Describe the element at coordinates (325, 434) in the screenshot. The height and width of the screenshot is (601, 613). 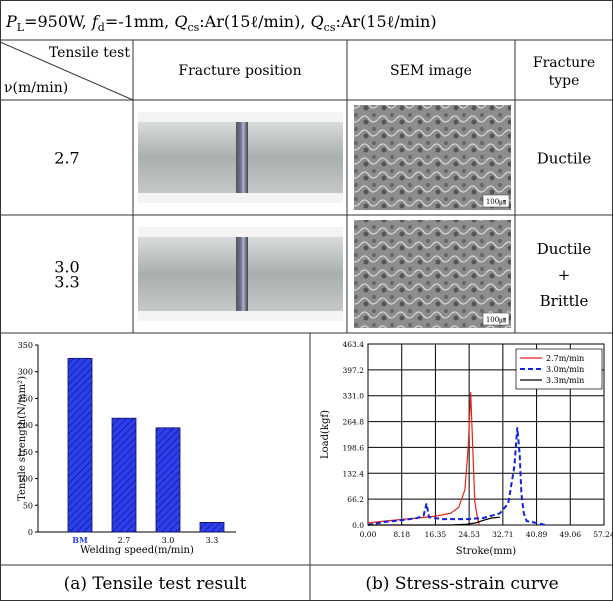
I see `y-axis-label: Load(kgf)` at that location.